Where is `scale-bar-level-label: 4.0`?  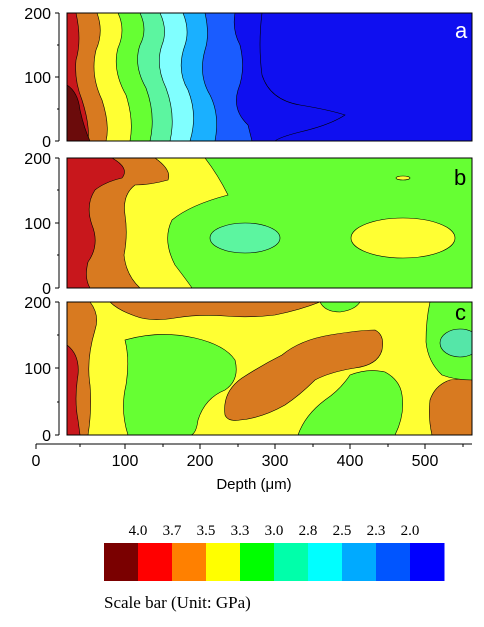
scale-bar-level-label: 4.0 is located at coordinates (138, 531).